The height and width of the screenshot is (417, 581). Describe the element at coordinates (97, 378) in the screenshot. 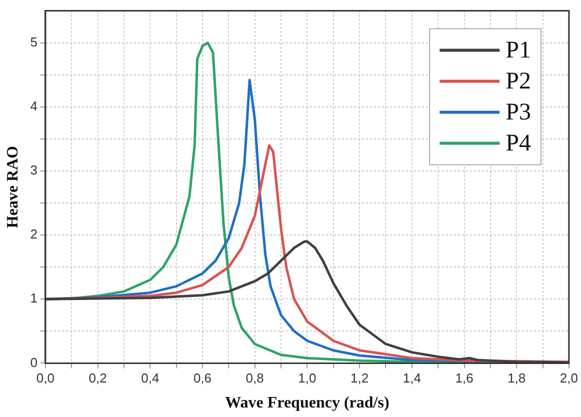

I see `x-tick-label: 0,2` at that location.